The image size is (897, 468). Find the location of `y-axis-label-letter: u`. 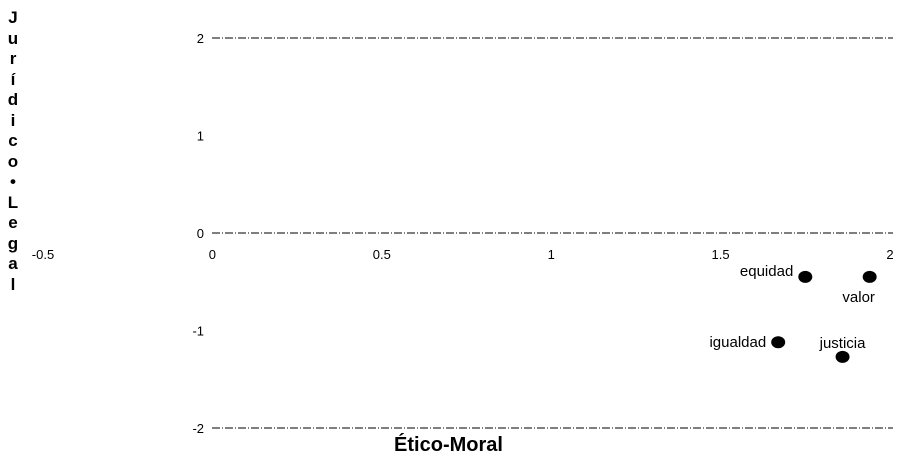

y-axis-label-letter: u is located at coordinates (13, 38).